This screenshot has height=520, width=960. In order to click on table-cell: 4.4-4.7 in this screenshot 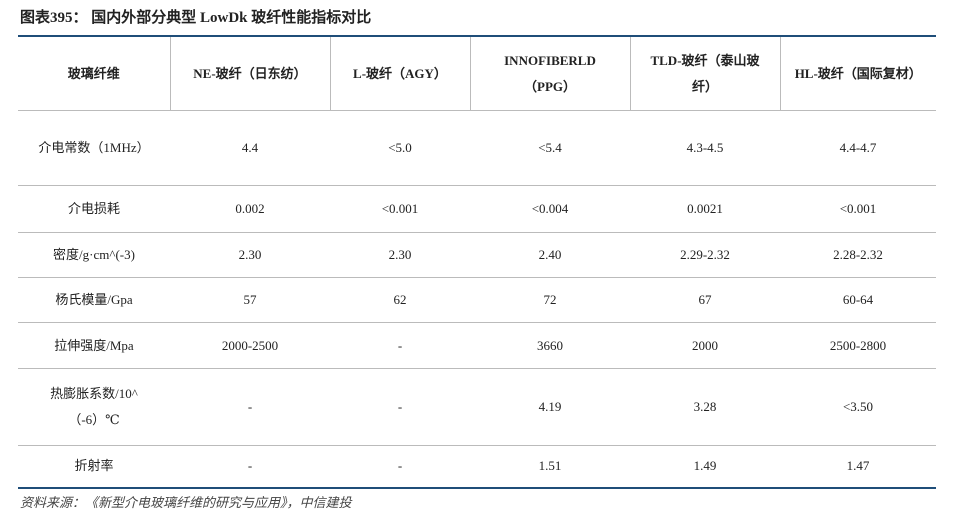, I will do `click(858, 148)`.